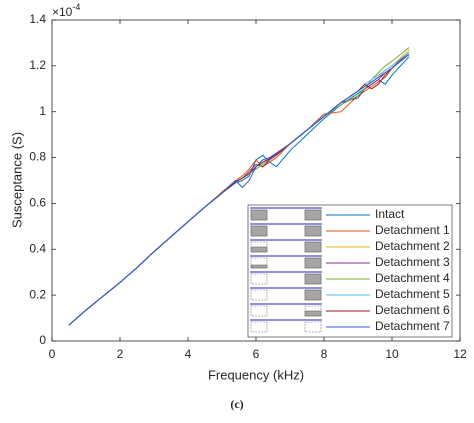 Image resolution: width=474 pixels, height=423 pixels. I want to click on x-tick-label: 6, so click(256, 354).